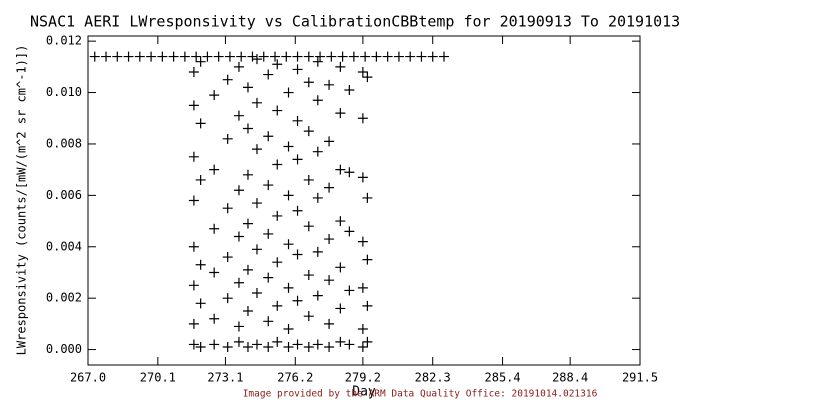 The width and height of the screenshot is (840, 400). Describe the element at coordinates (64, 298) in the screenshot. I see `y-tick-label: 0.002` at that location.